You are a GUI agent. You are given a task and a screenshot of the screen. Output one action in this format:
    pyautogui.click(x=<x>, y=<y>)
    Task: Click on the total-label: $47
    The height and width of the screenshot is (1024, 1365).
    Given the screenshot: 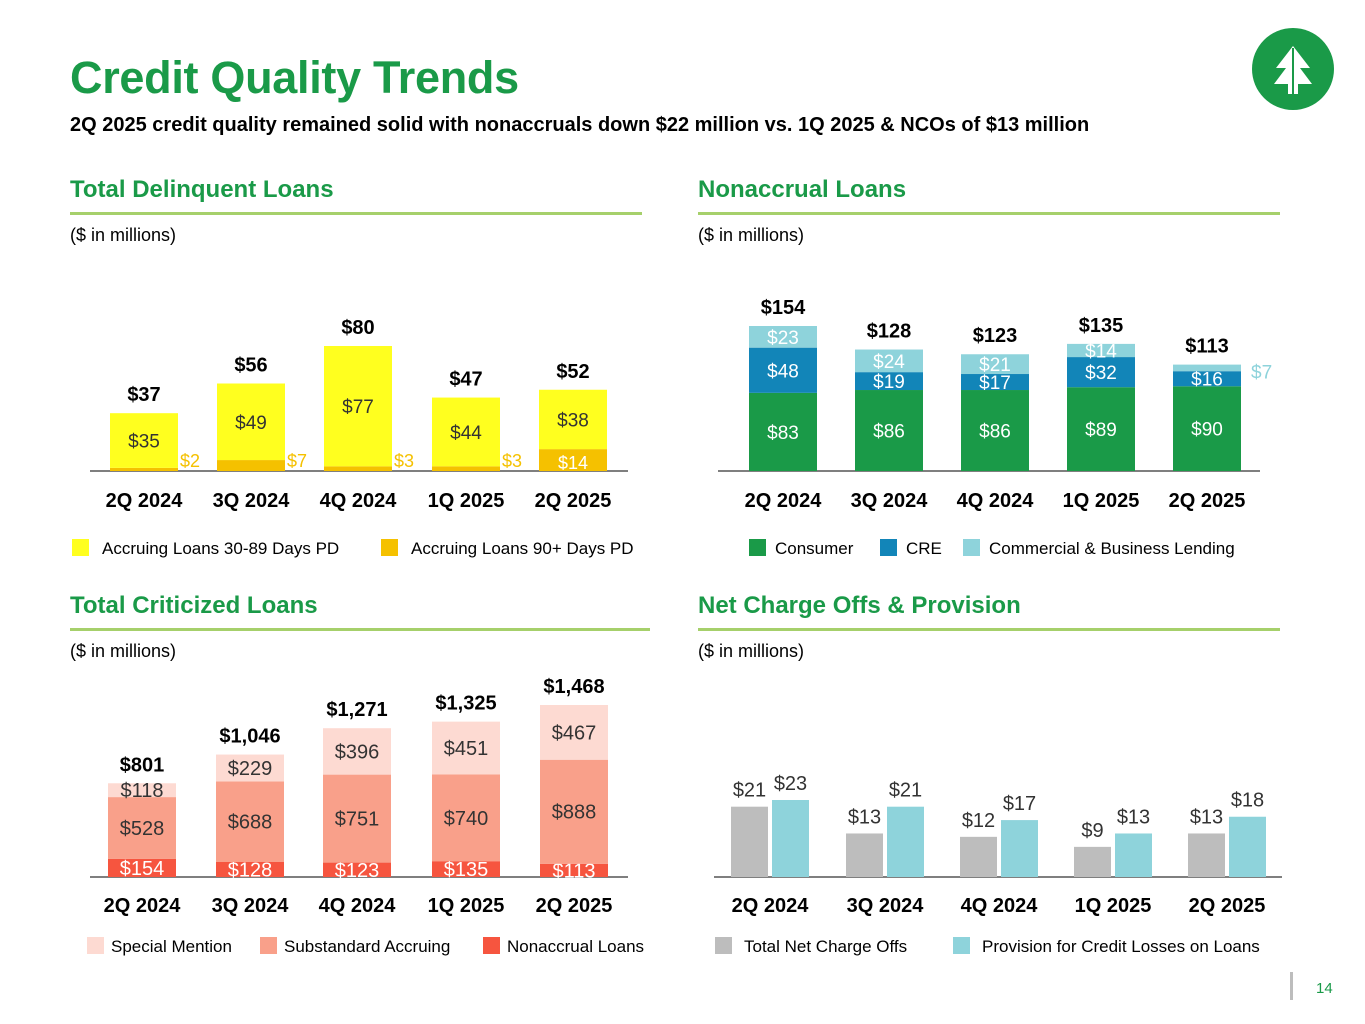 What is the action you would take?
    pyautogui.click(x=465, y=380)
    